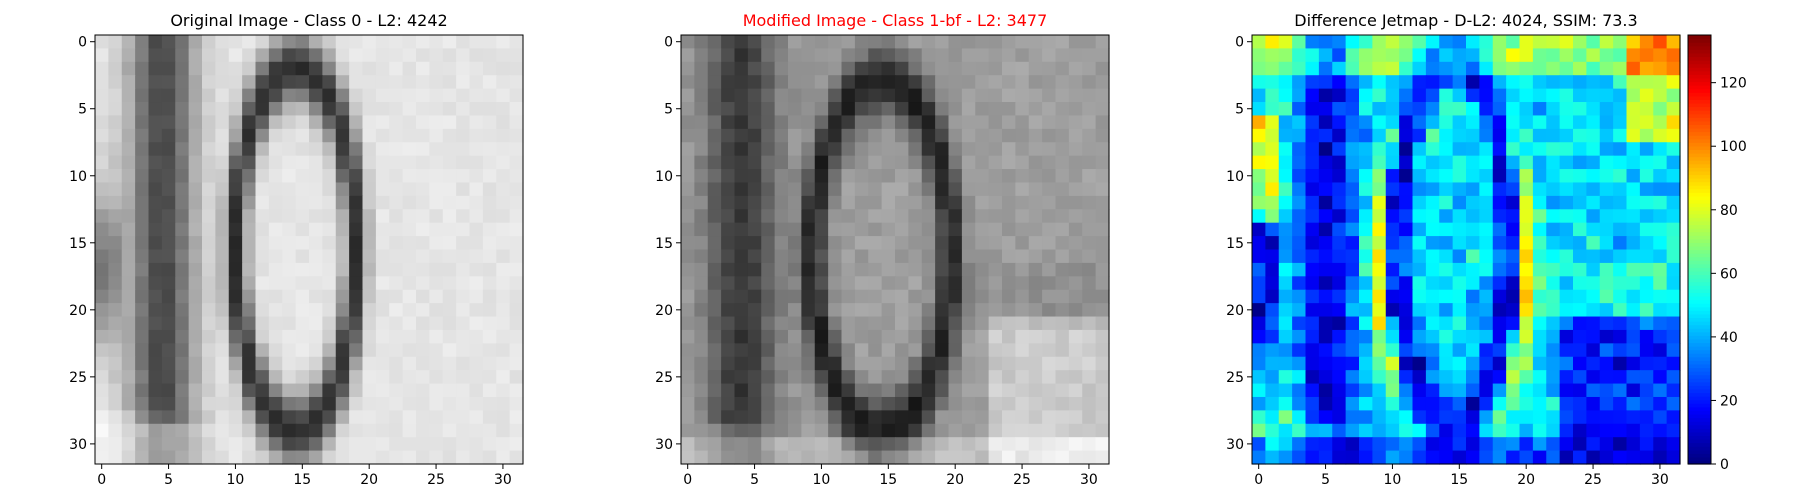 The height and width of the screenshot is (504, 1800). I want to click on x-tick-label: 25, so click(1593, 480).